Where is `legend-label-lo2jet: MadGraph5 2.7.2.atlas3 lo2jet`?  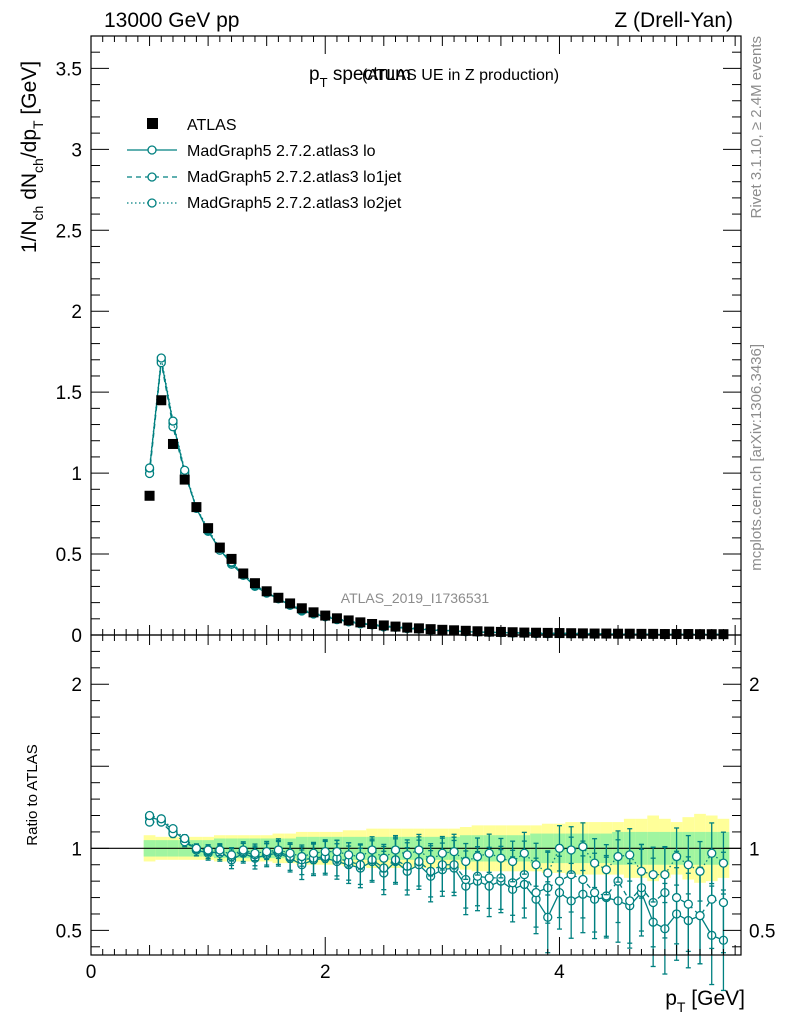
legend-label-lo2jet: MadGraph5 2.7.2.atlas3 lo2jet is located at coordinates (294, 203).